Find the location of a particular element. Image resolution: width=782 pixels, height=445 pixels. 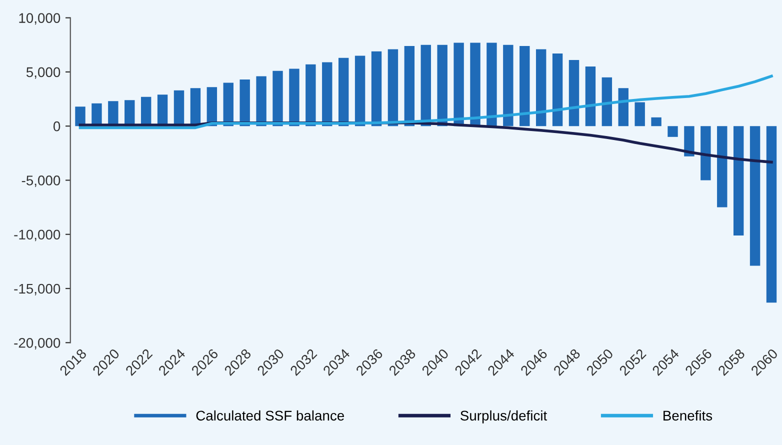

legend-label: Surplus/deficit is located at coordinates (504, 417).